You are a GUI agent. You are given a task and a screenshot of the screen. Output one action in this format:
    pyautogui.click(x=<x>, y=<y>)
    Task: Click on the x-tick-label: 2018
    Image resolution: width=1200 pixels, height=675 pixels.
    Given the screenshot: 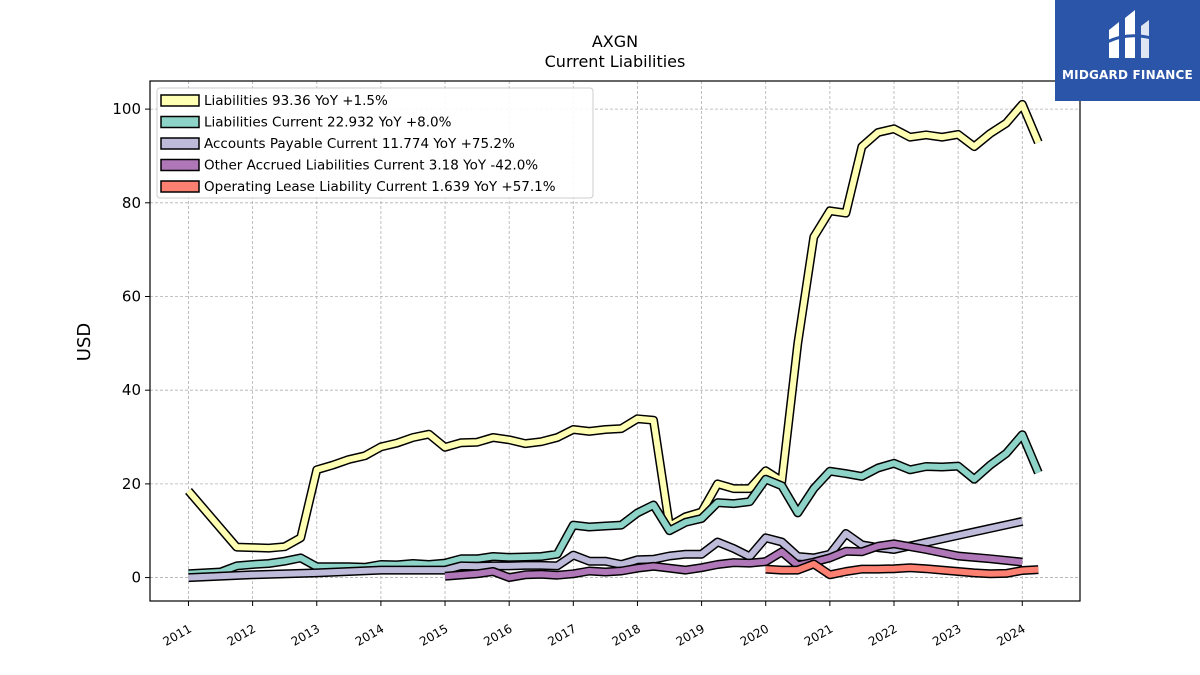 What is the action you would take?
    pyautogui.click(x=625, y=634)
    